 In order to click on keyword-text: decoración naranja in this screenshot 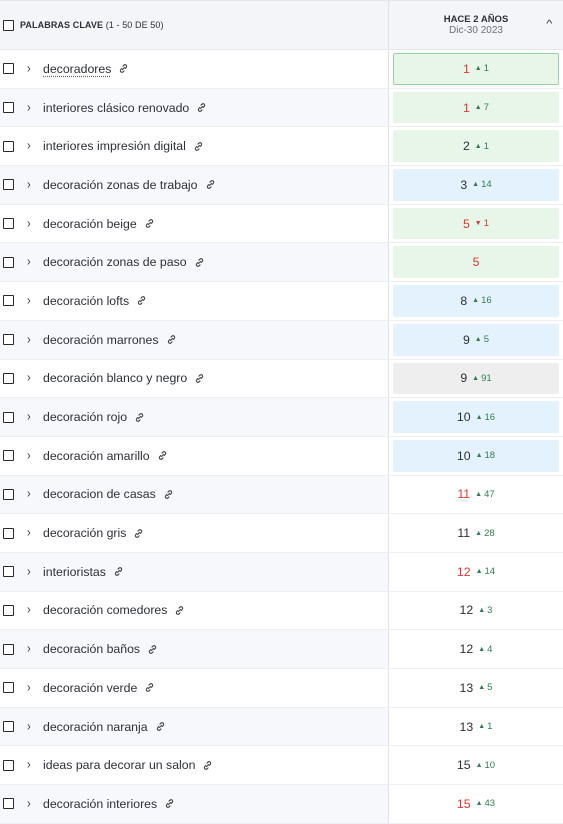, I will do `click(95, 726)`.